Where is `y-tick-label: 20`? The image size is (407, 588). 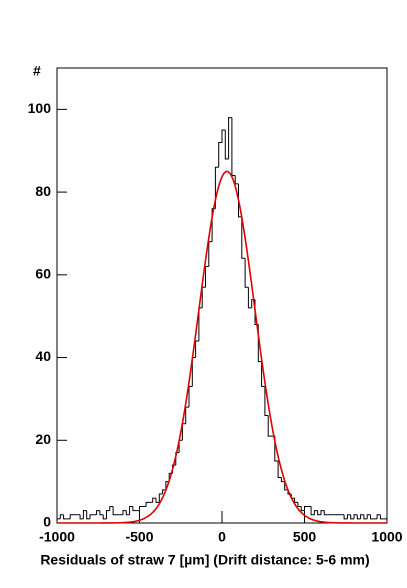
y-tick-label: 20 is located at coordinates (43, 439).